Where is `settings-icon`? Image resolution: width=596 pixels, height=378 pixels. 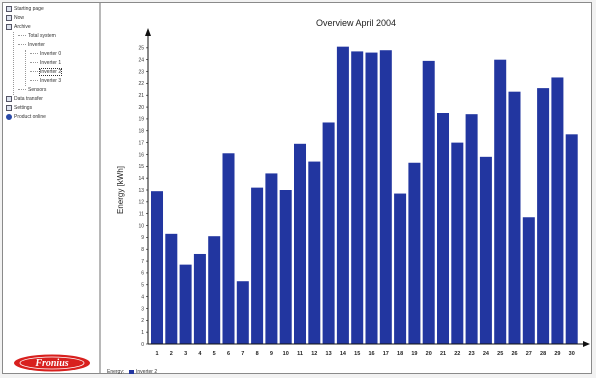 settings-icon is located at coordinates (9, 107).